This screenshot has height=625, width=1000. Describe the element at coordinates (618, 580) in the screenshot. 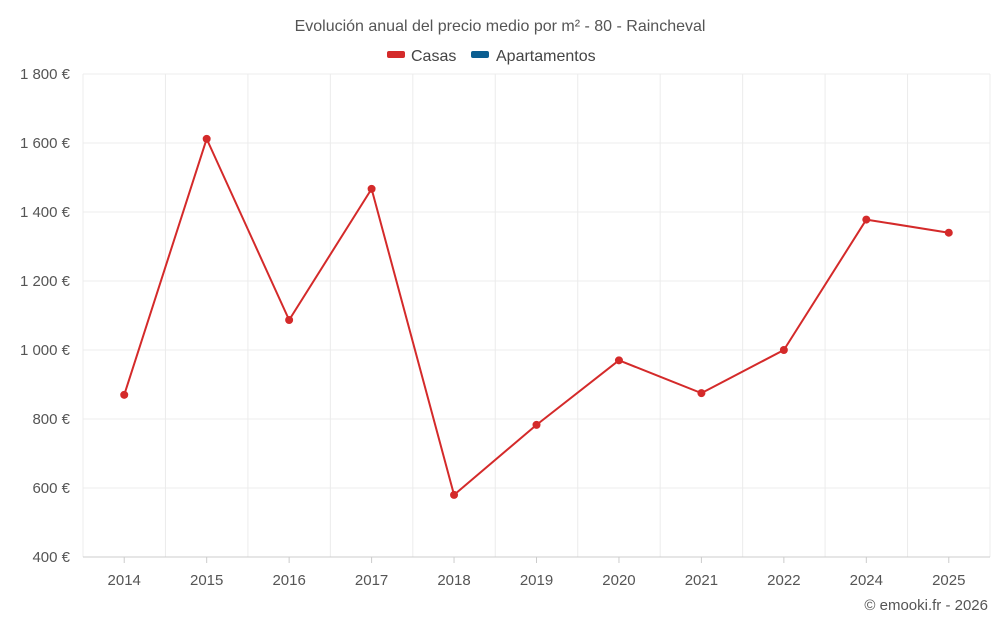

I see `x-tick-label: 2020` at that location.